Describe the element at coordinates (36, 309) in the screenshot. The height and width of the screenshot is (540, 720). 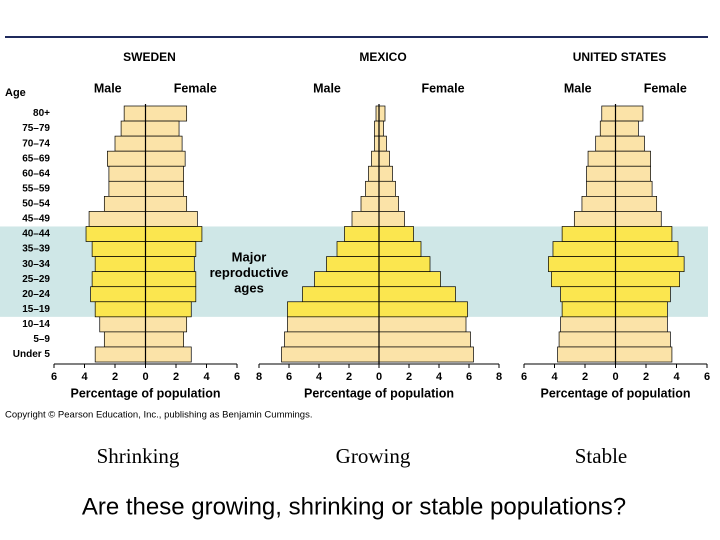
I see `age-category: 15–19` at that location.